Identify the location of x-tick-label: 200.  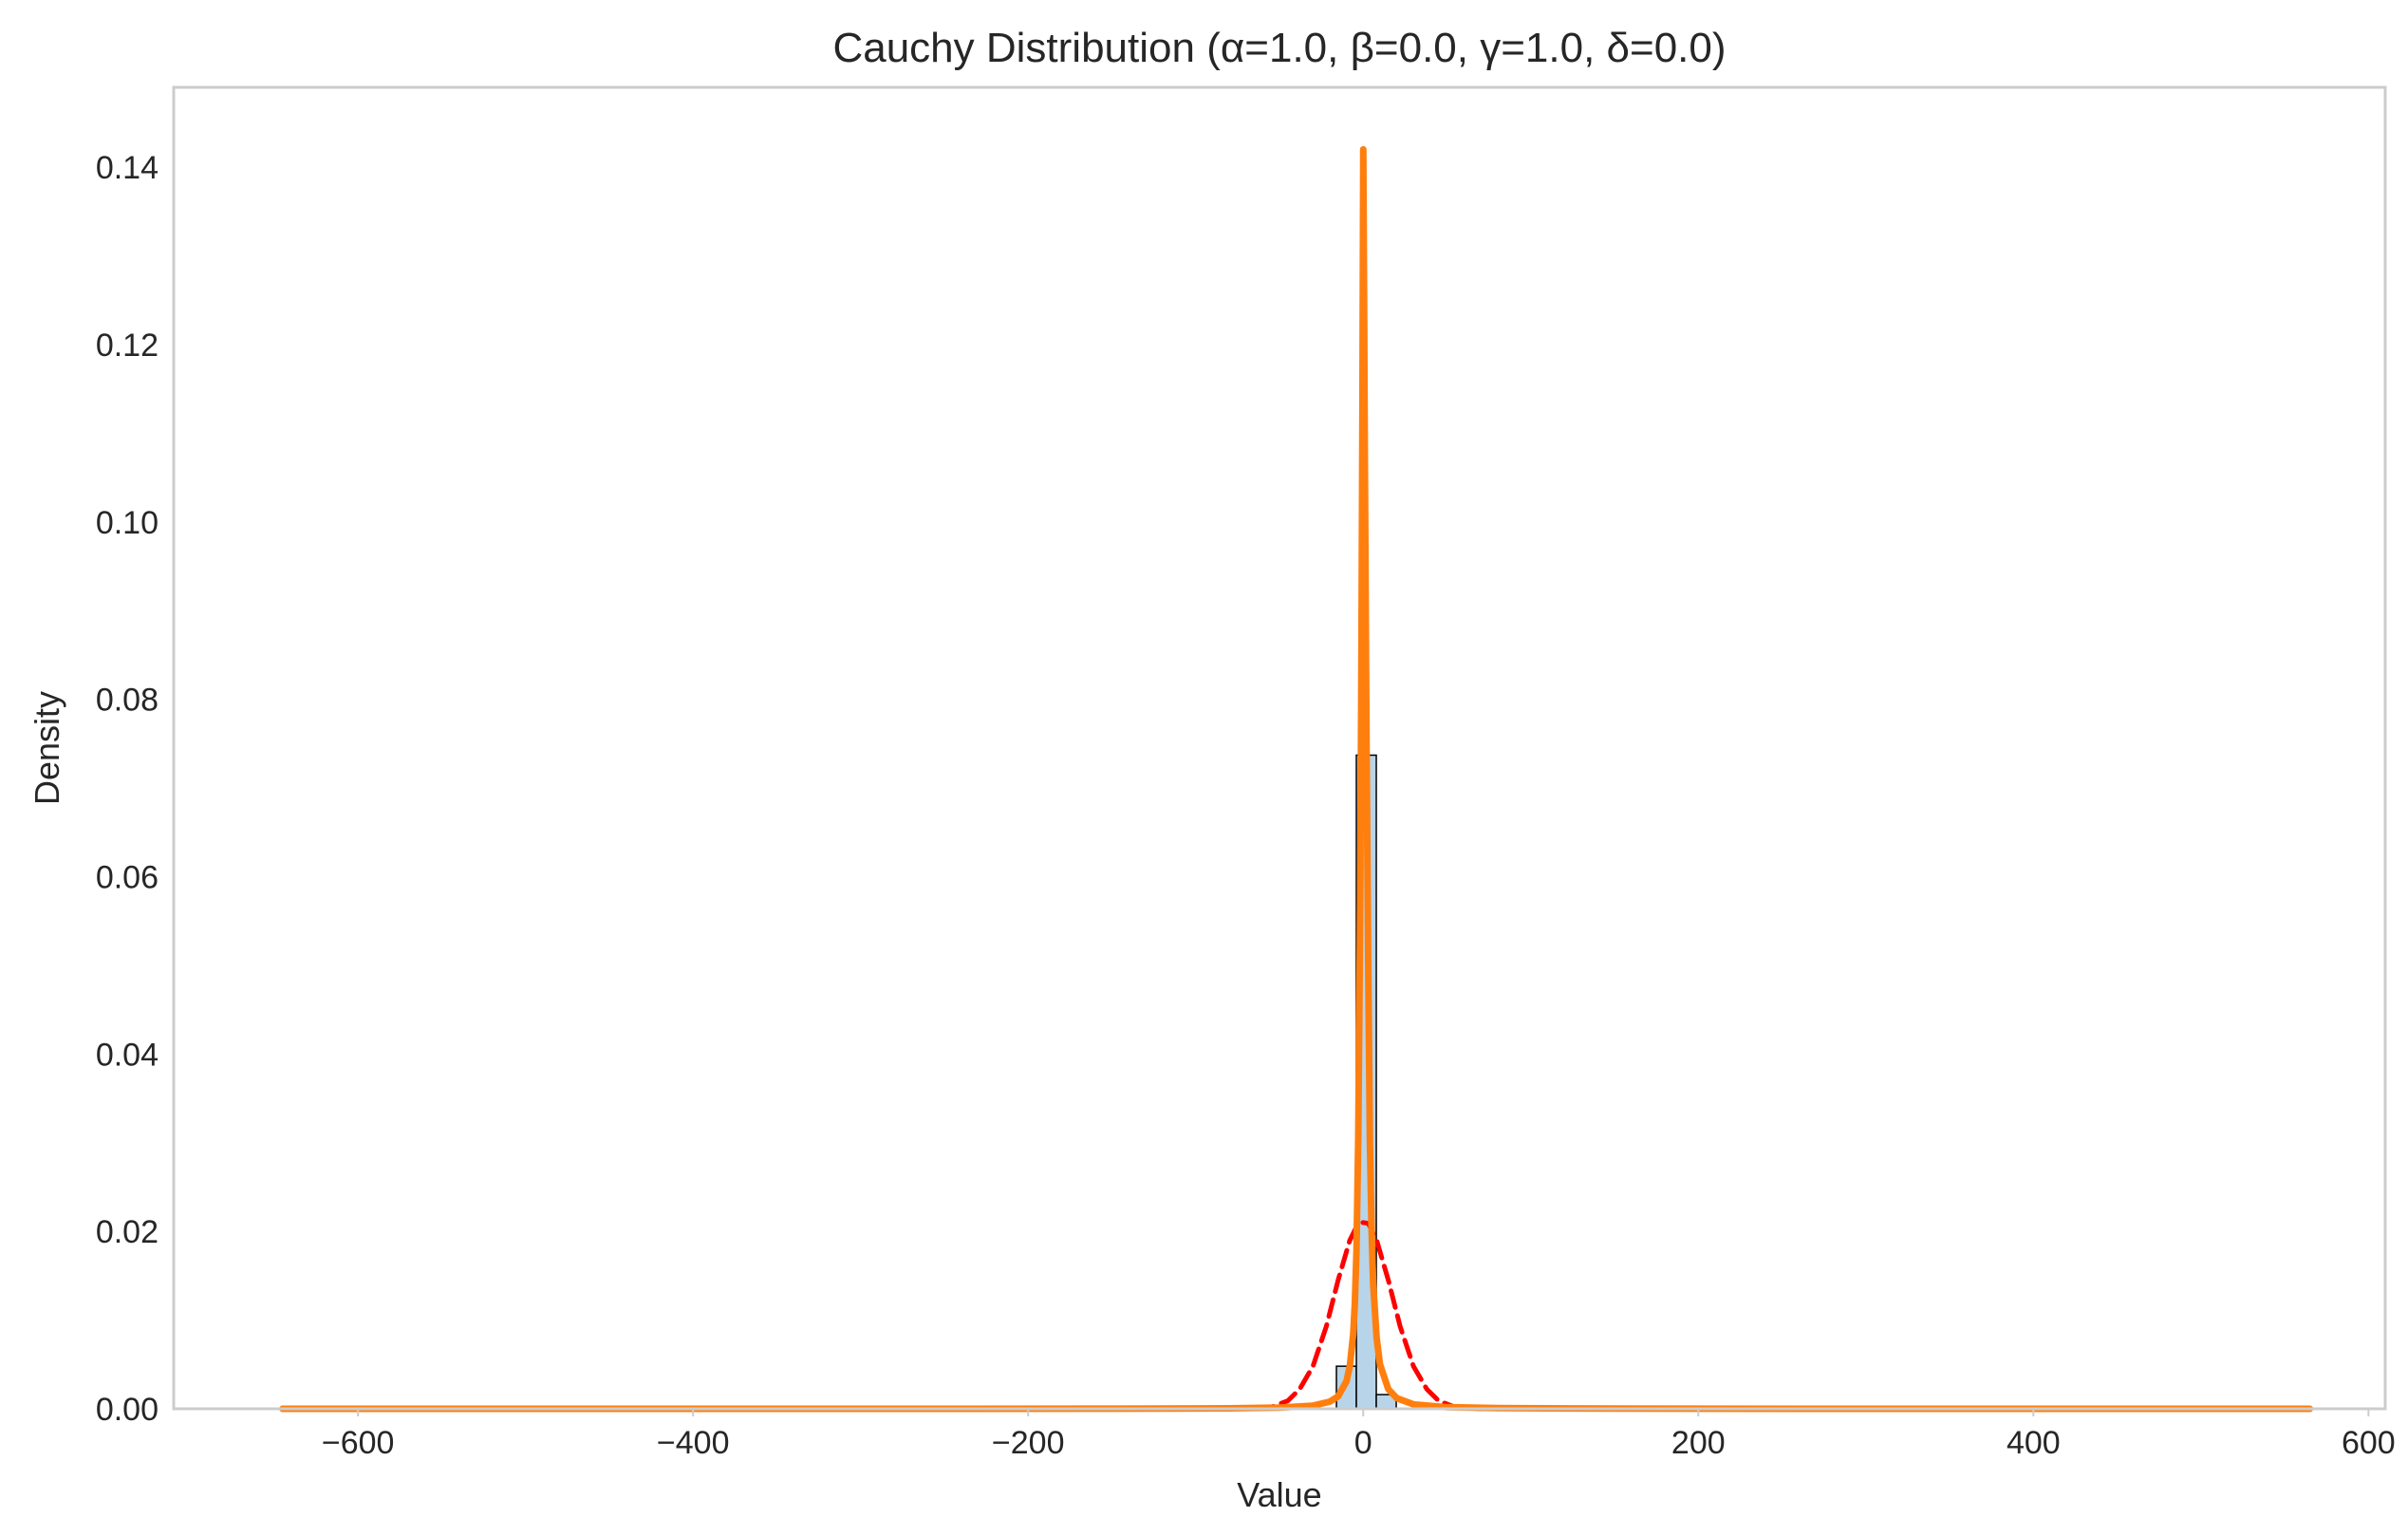
(1699, 1443).